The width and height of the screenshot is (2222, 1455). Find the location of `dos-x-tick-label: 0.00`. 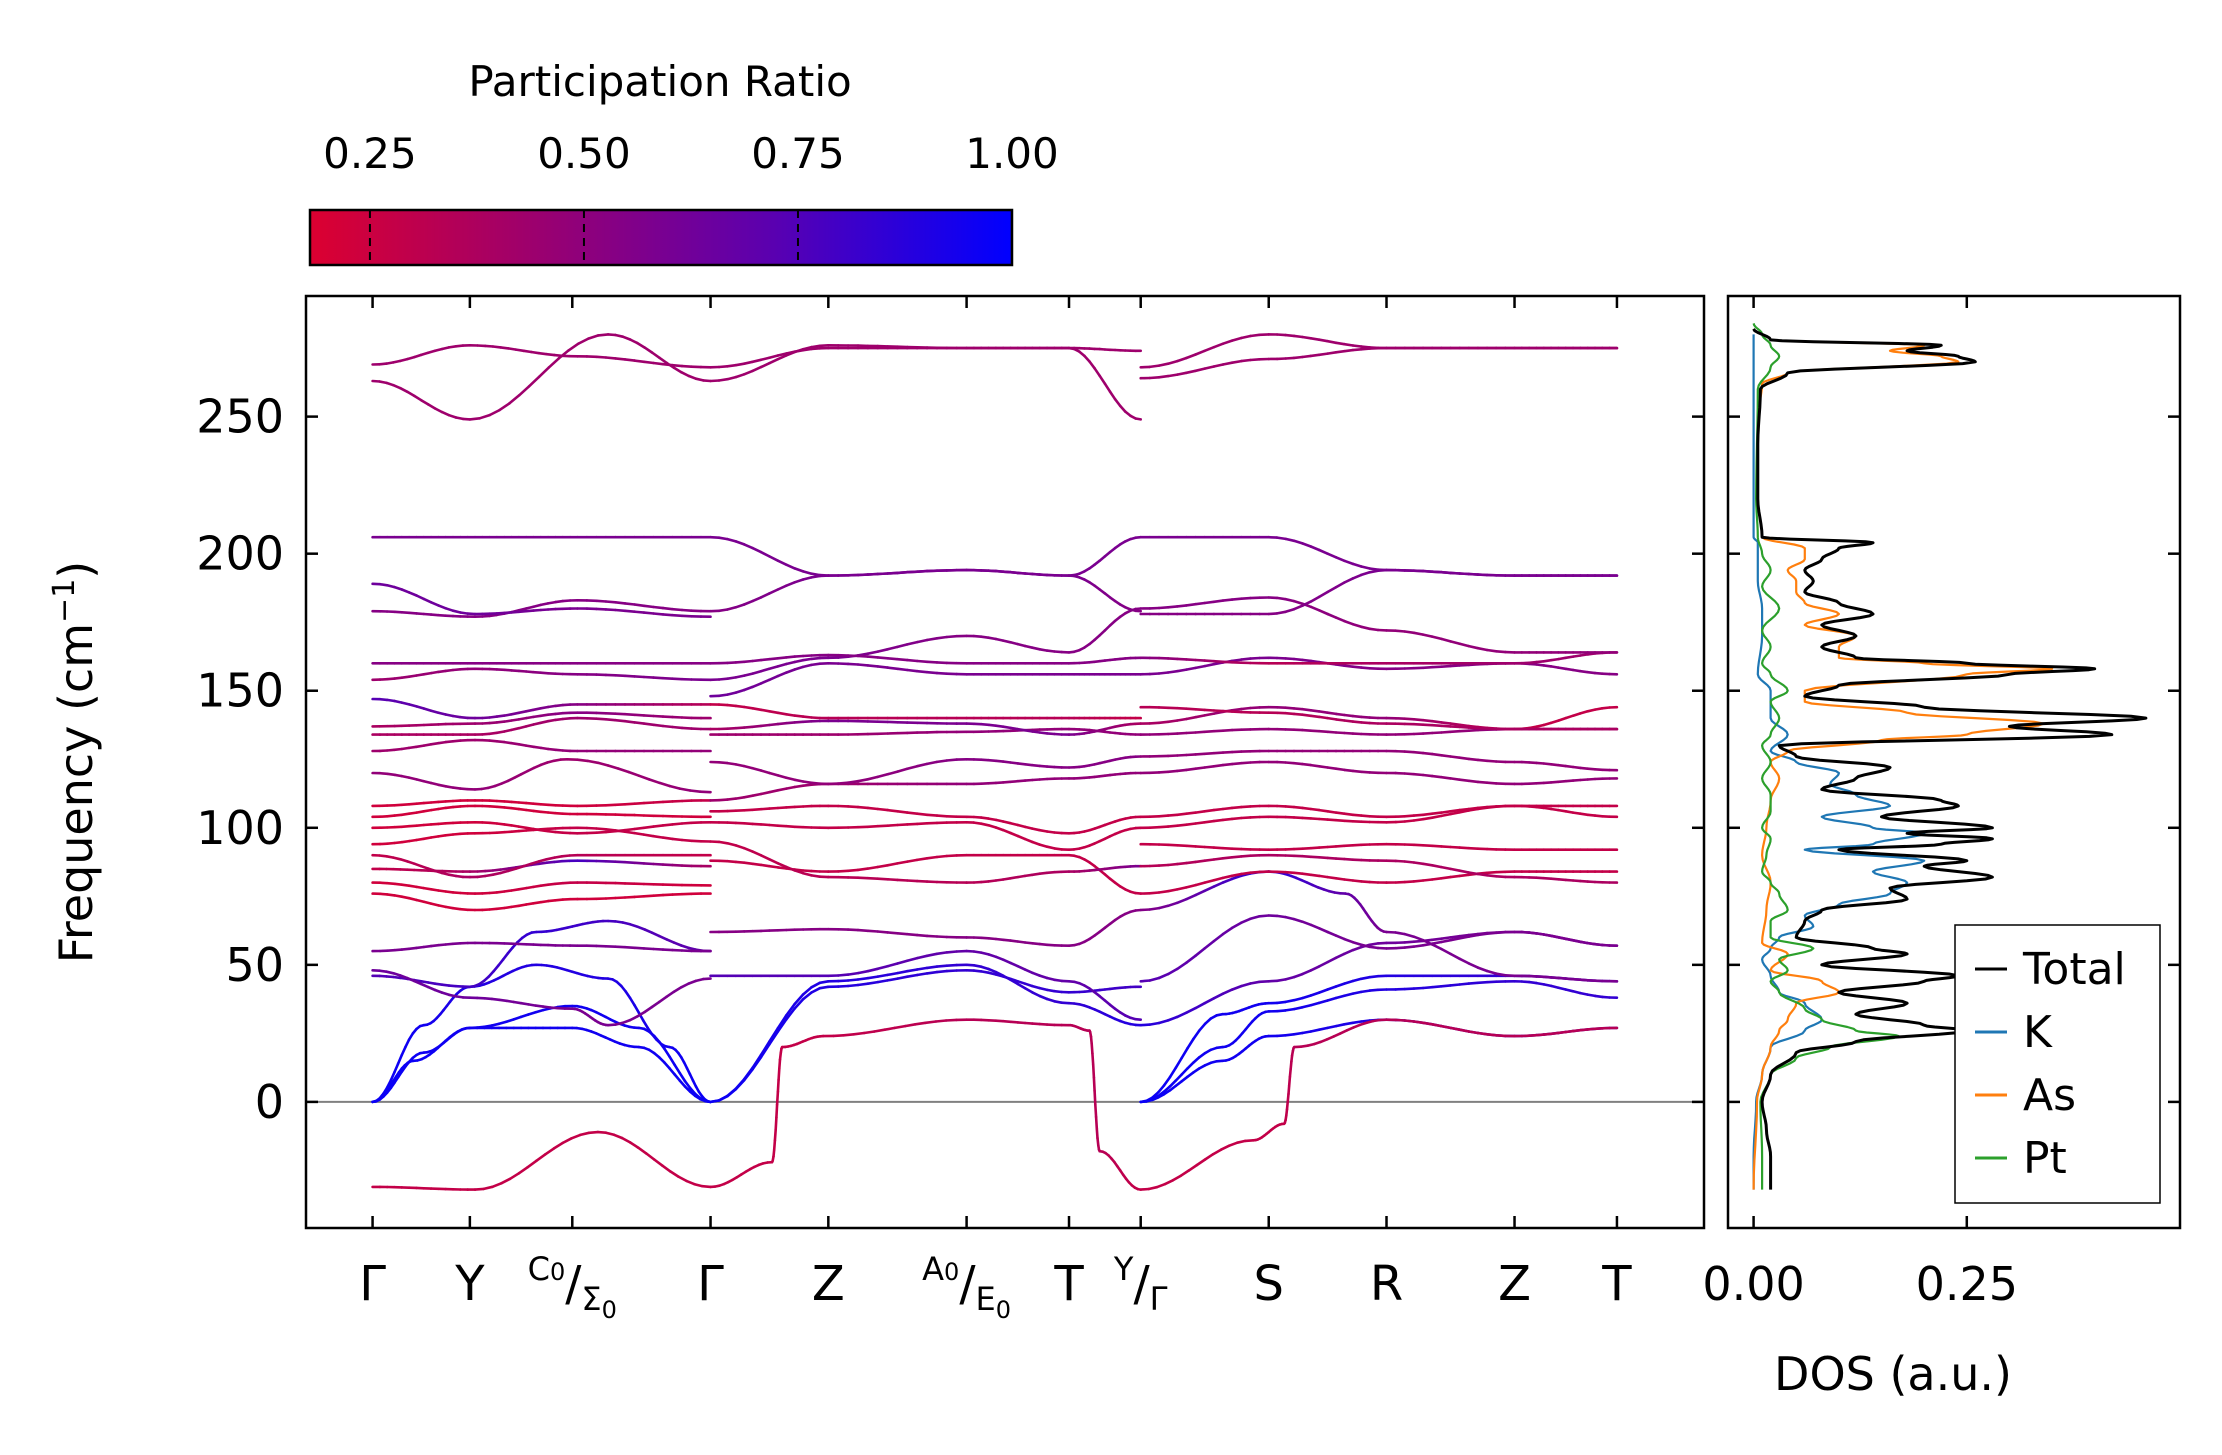

dos-x-tick-label: 0.00 is located at coordinates (1753, 1284).